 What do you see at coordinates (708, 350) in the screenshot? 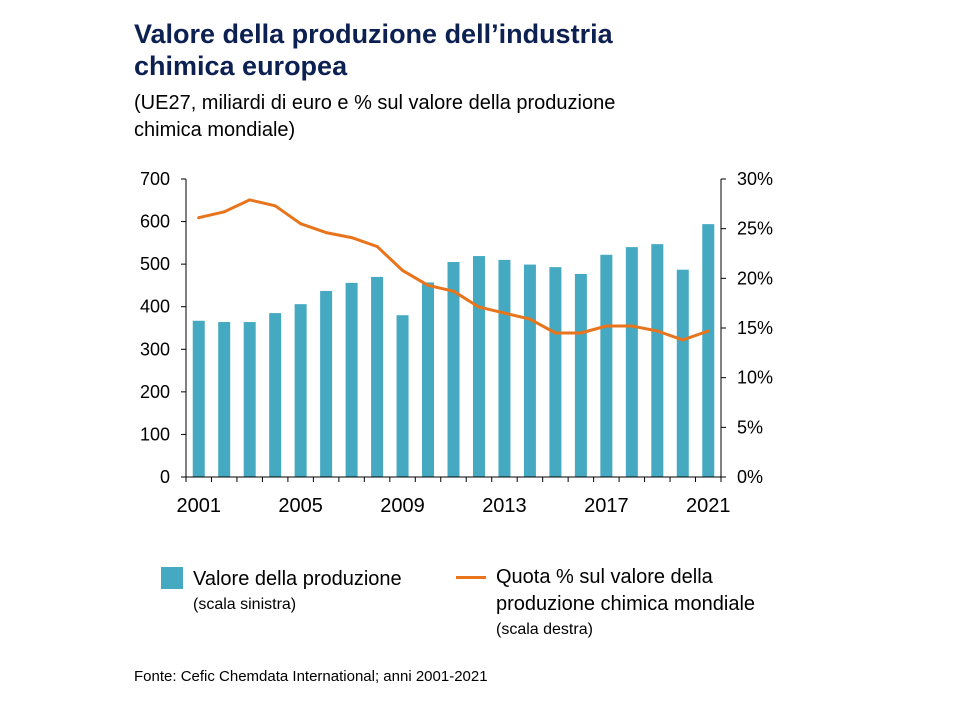
I see `bar-2021` at bounding box center [708, 350].